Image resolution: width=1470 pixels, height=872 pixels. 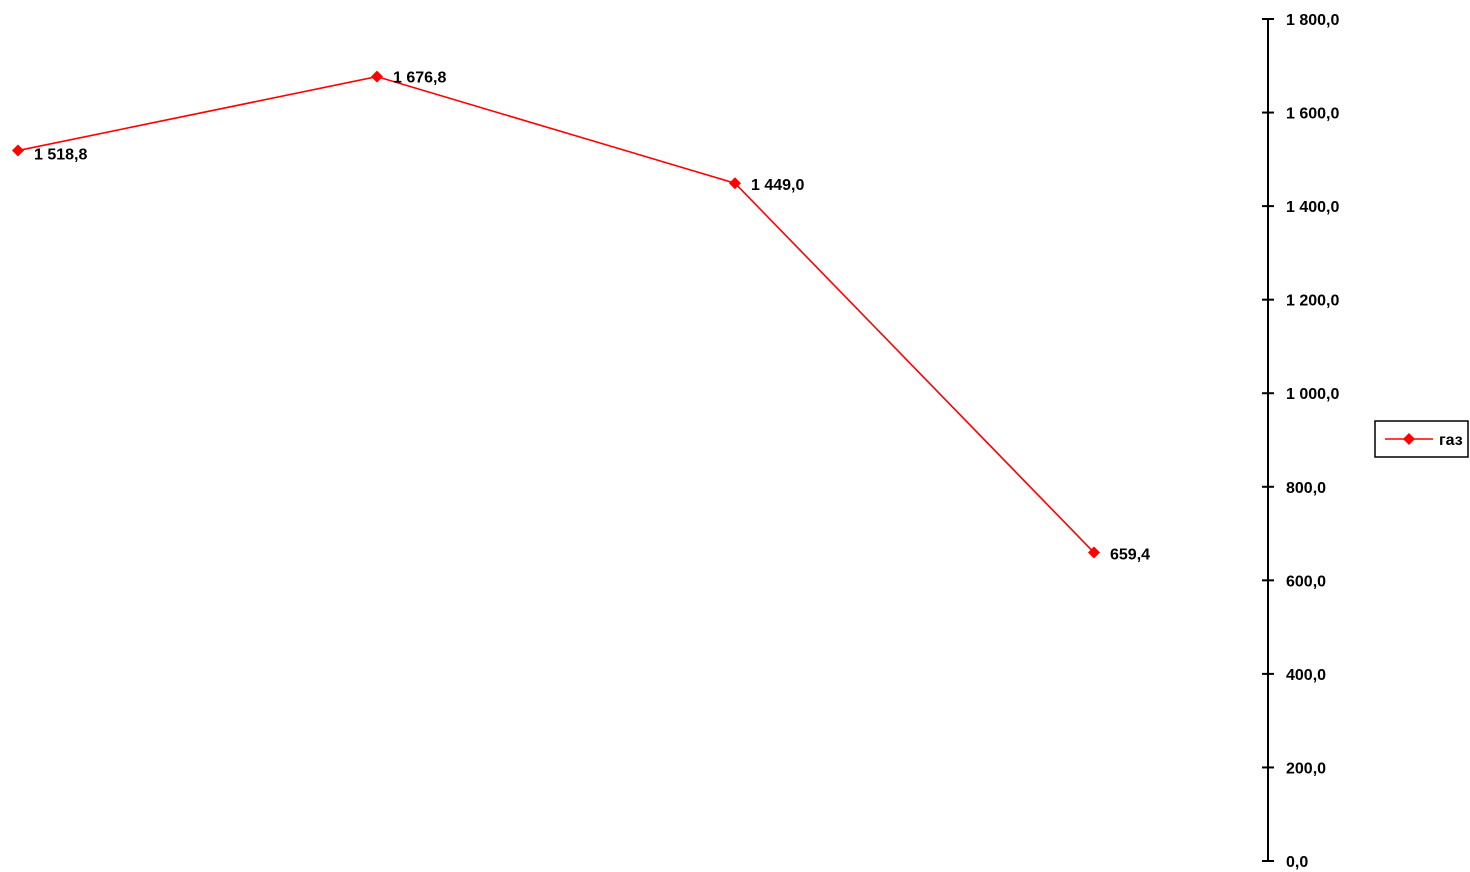 What do you see at coordinates (419, 78) in the screenshot?
I see `data-label: 1 676,8` at bounding box center [419, 78].